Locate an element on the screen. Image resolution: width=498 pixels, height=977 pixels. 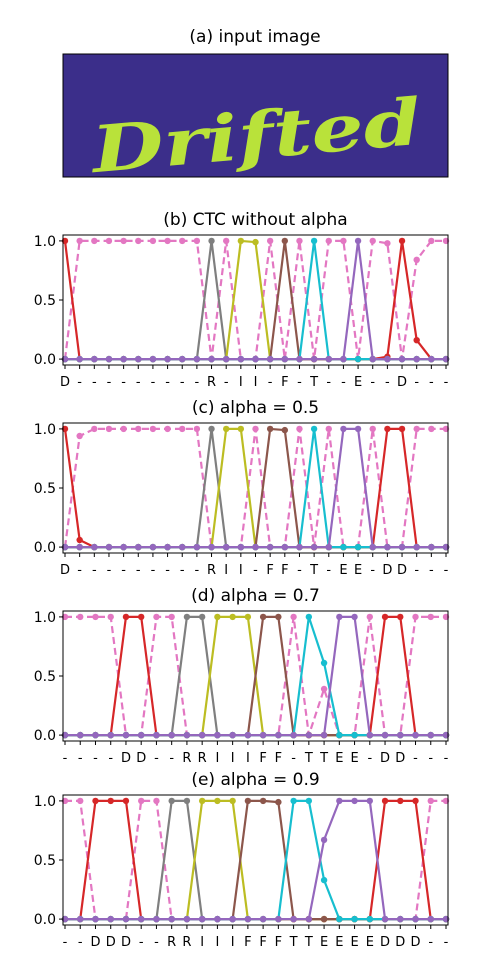
series-point-F is located at coordinates (278, 802).